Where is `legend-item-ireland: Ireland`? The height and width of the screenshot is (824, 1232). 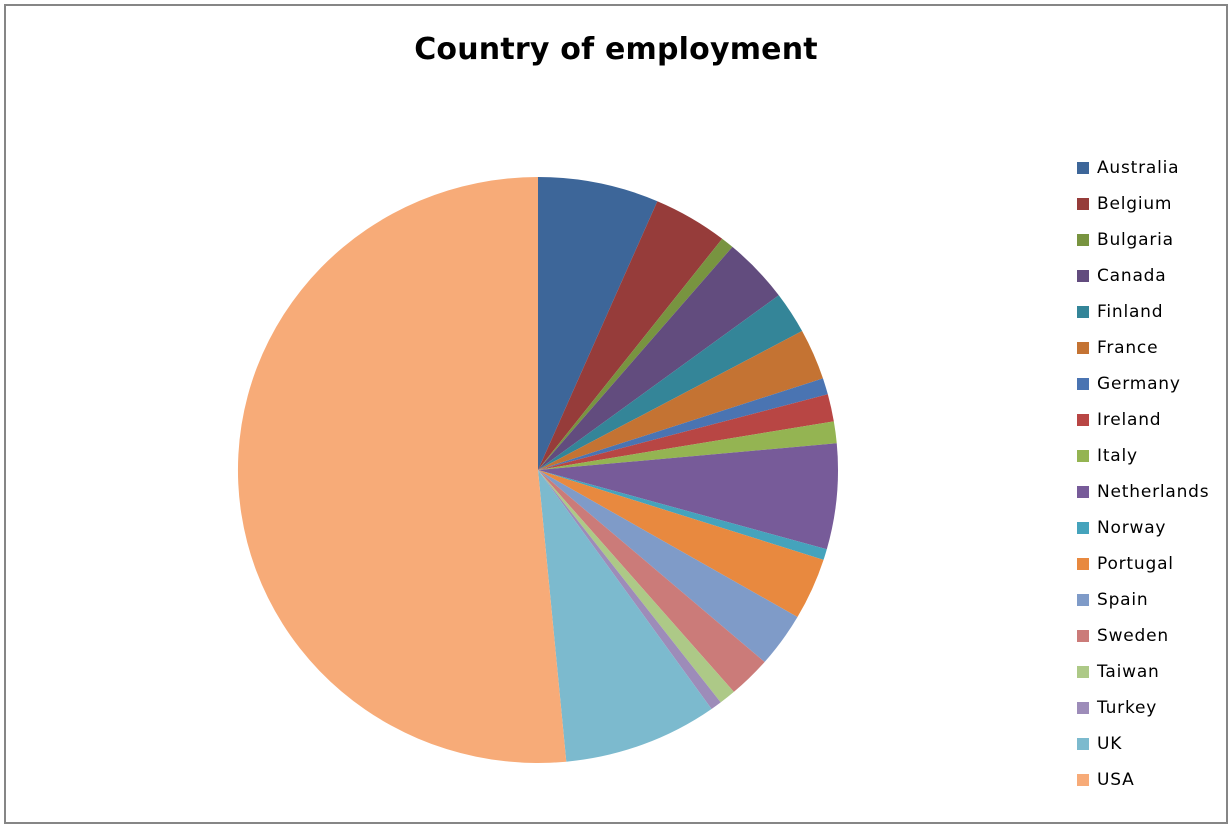
legend-item-ireland: Ireland is located at coordinates (1143, 420).